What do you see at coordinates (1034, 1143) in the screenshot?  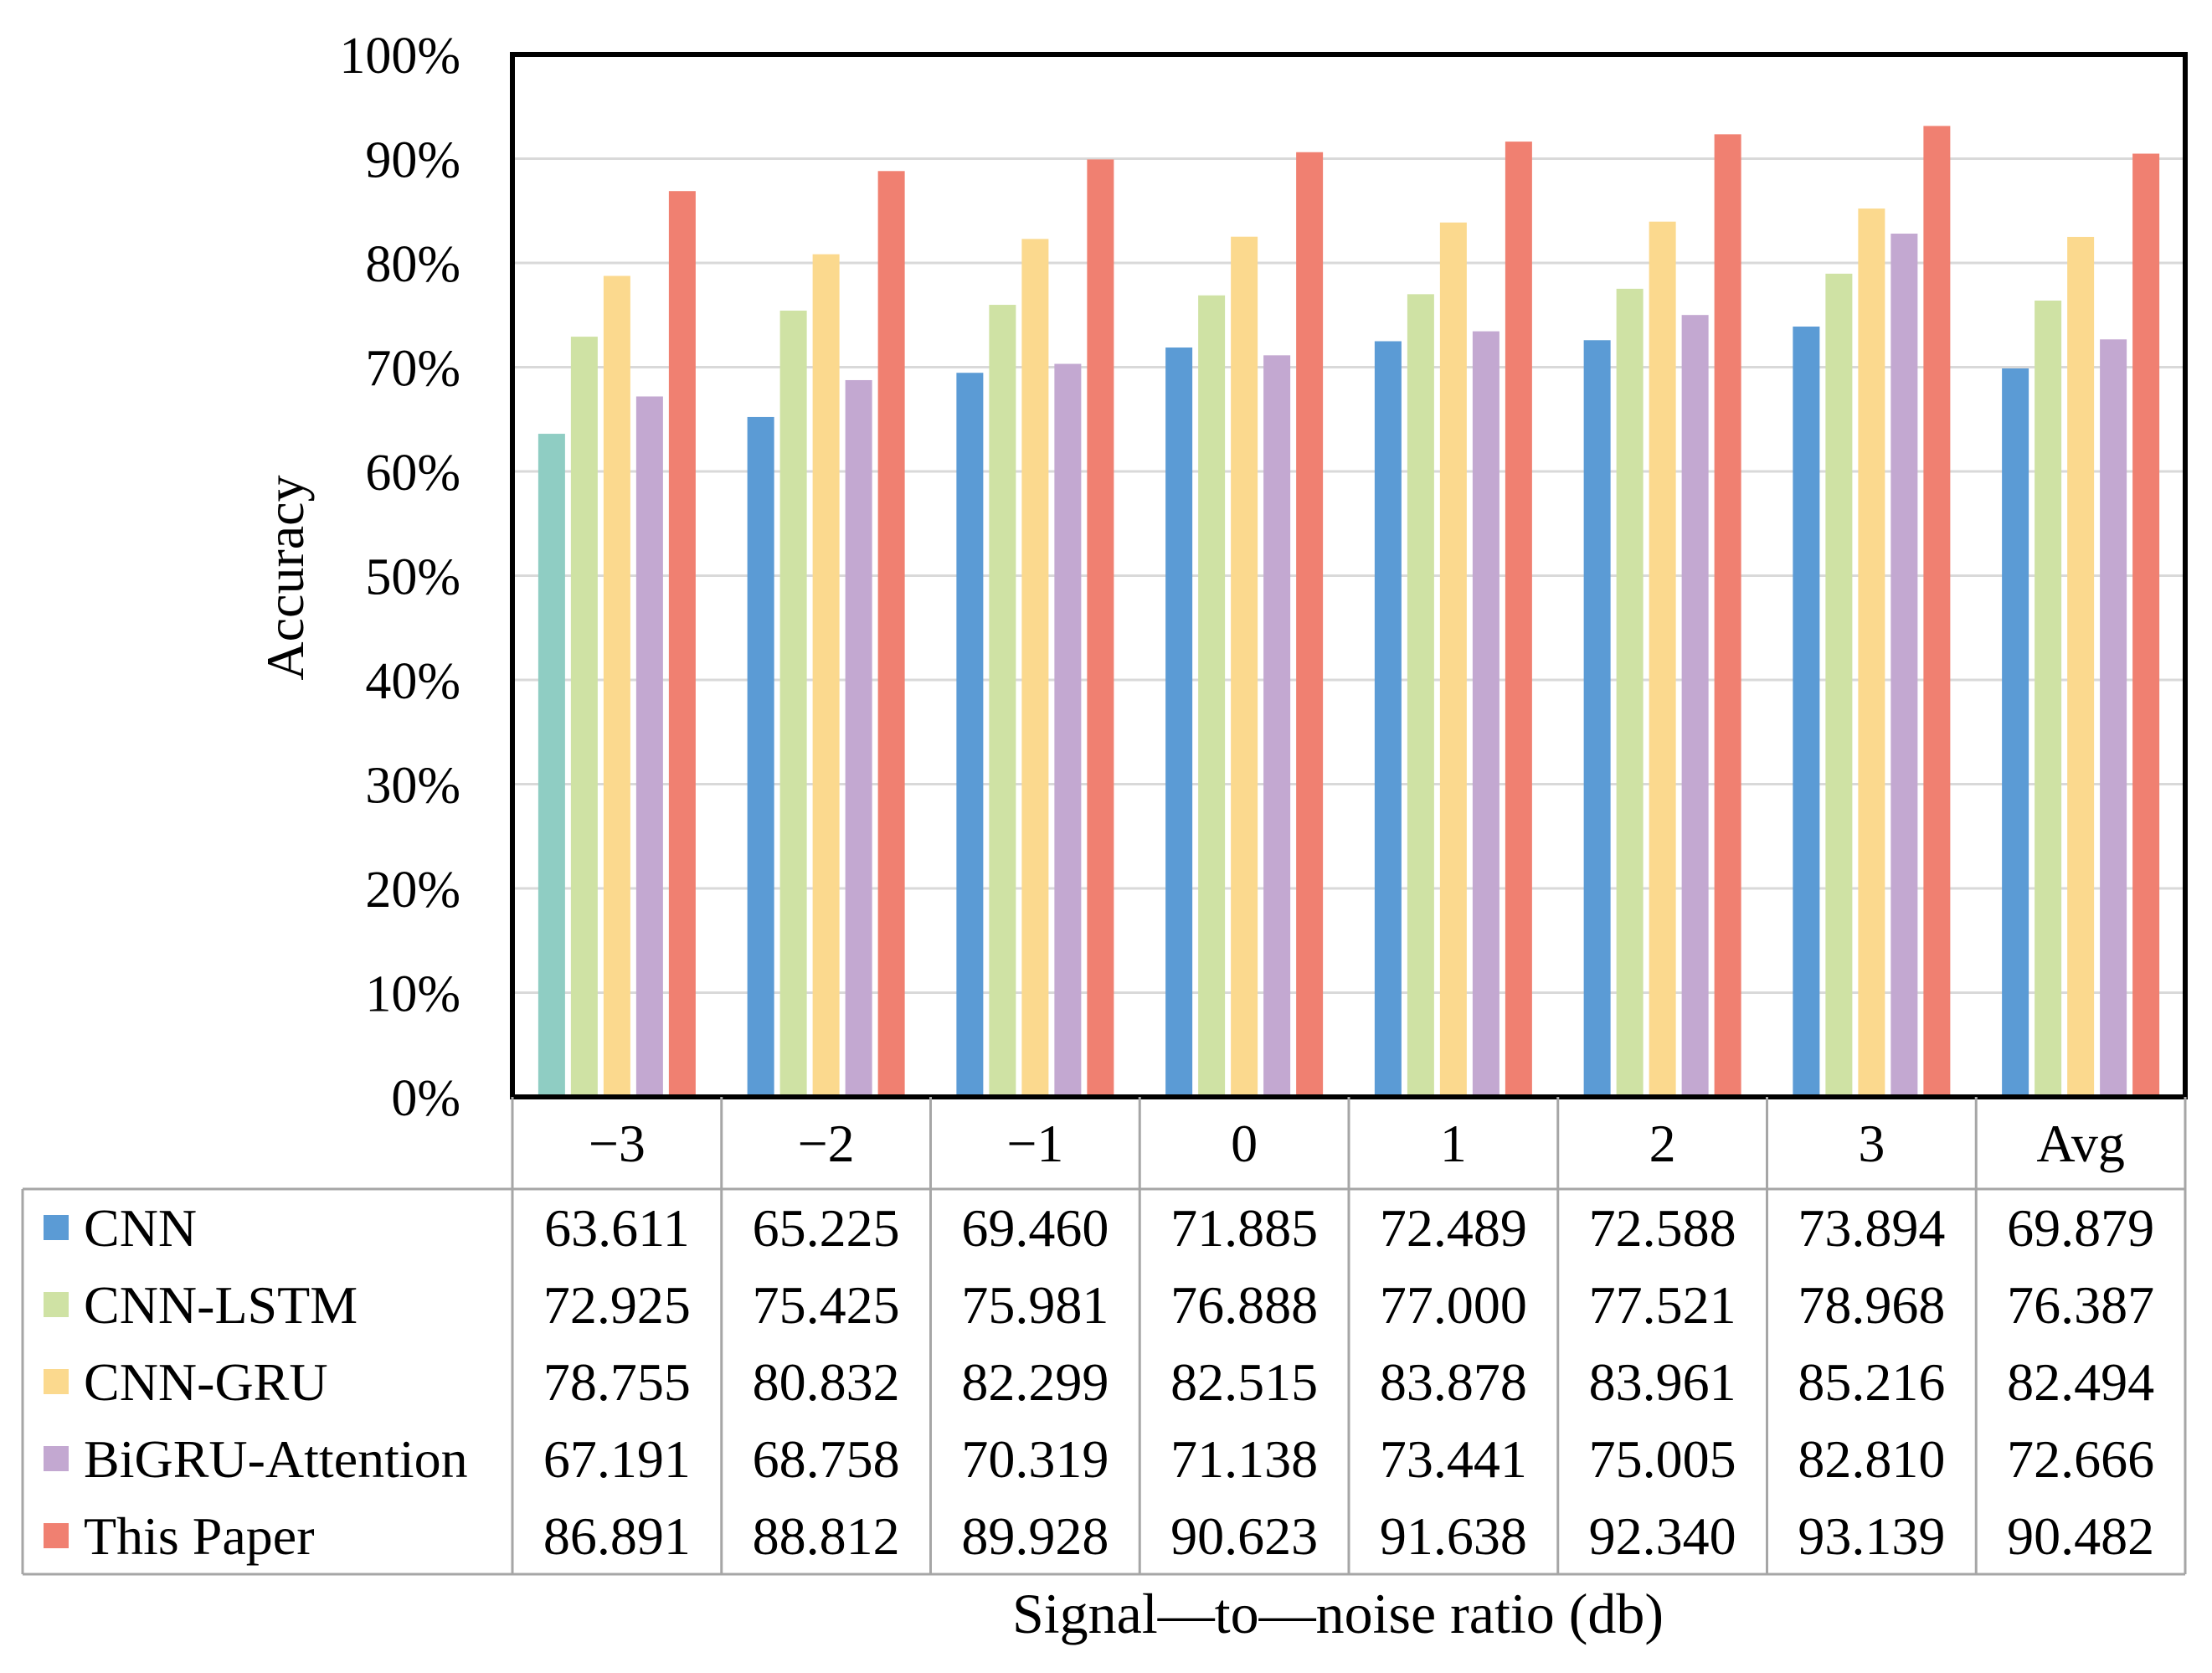 I see `x-category-label: −1` at bounding box center [1034, 1143].